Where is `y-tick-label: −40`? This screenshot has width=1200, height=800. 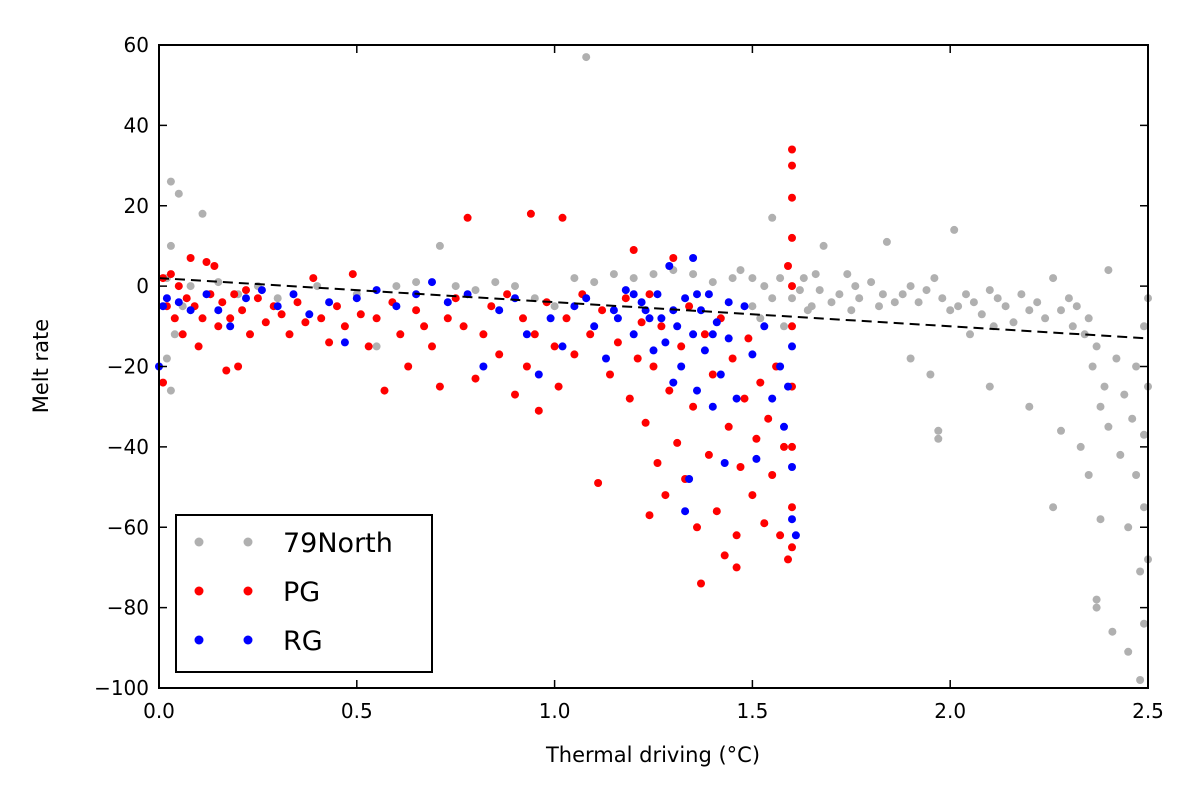
y-tick-label: −40 is located at coordinates (128, 447).